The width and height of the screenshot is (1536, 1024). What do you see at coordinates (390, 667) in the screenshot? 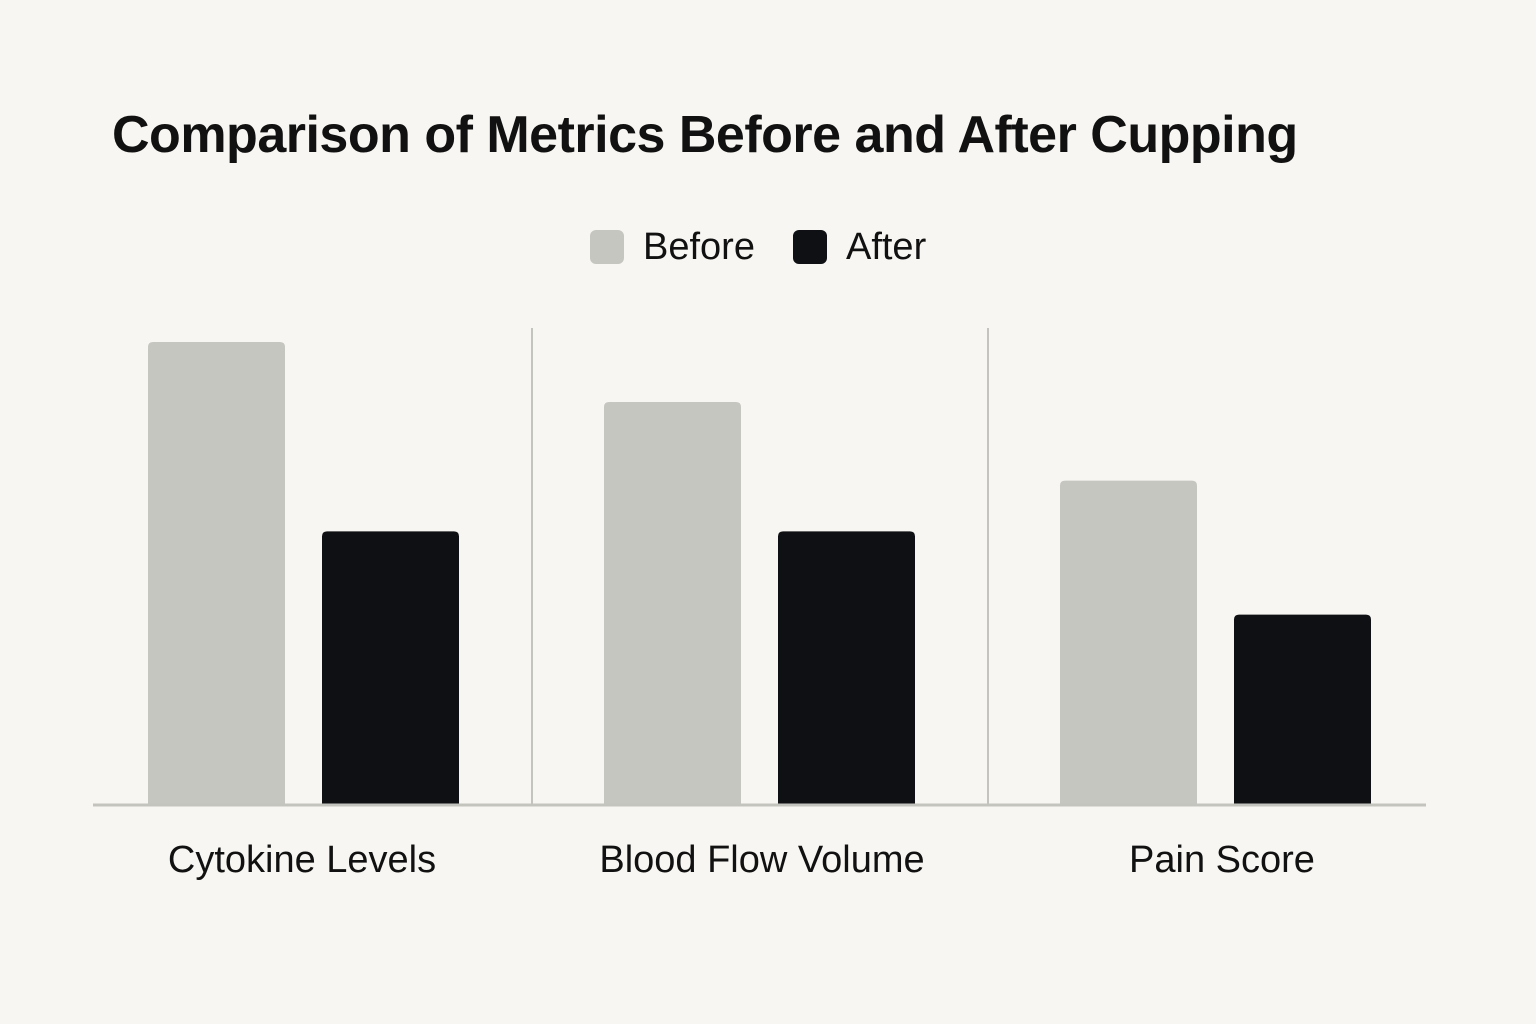
I see `bar-after-cytokine-levels` at bounding box center [390, 667].